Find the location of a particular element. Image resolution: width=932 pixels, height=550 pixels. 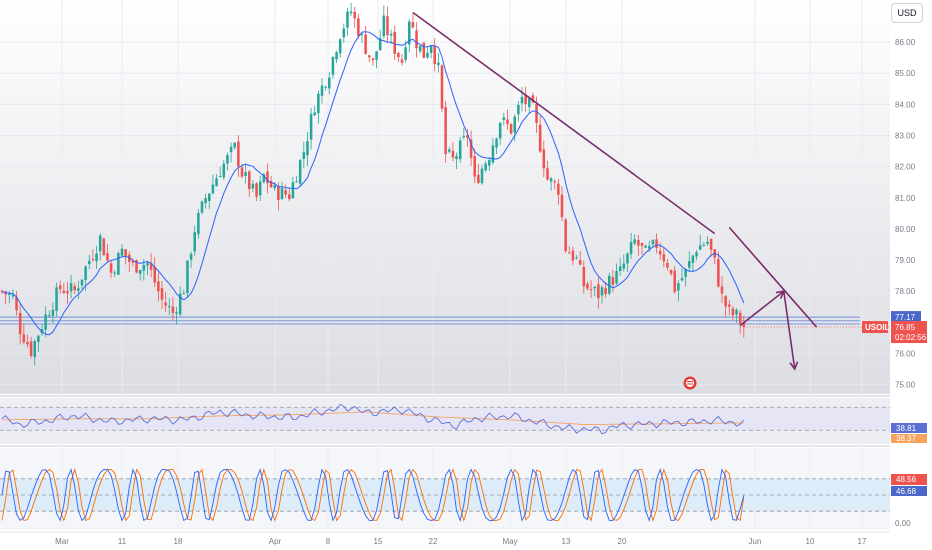

time-tick-label: Mar is located at coordinates (62, 541).